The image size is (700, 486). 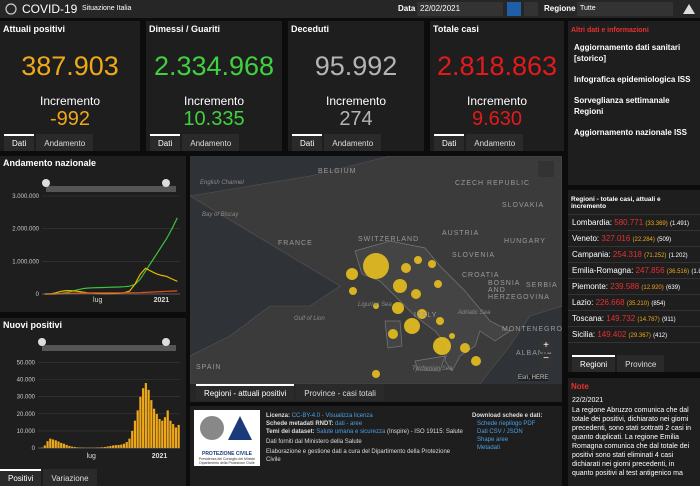 What do you see at coordinates (340, 392) in the screenshot?
I see `tab: Province - casi totali` at bounding box center [340, 392].